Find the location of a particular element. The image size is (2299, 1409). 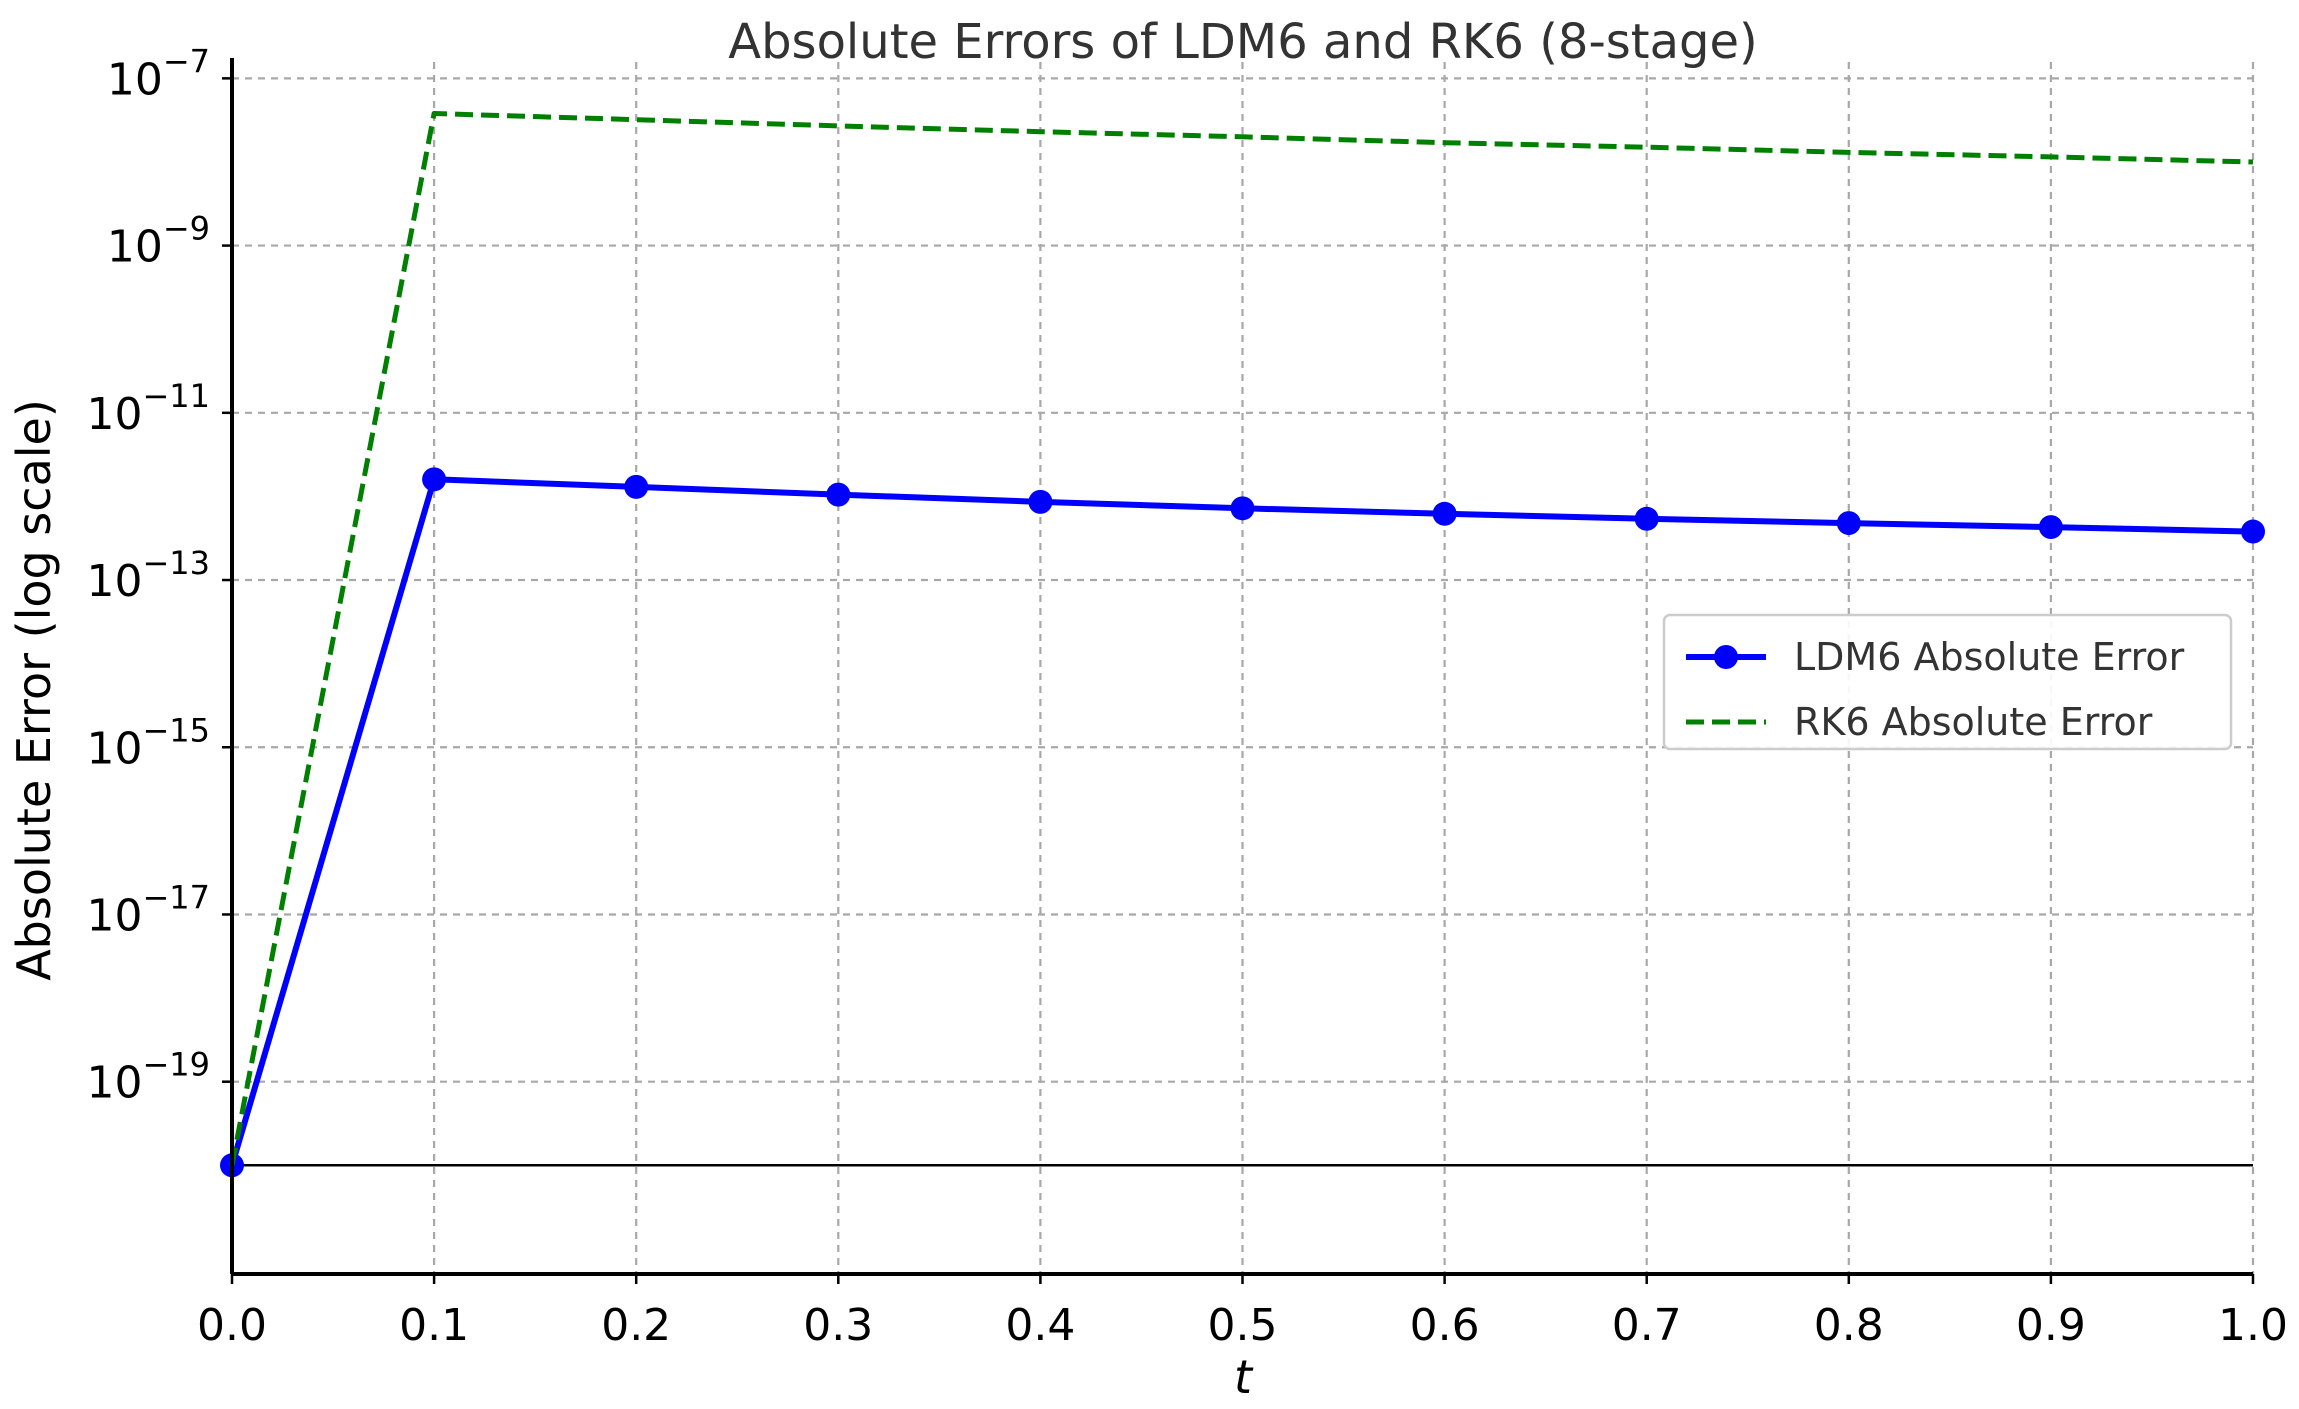

y-tick-label: 10⁻⁹ is located at coordinates (158, 241).